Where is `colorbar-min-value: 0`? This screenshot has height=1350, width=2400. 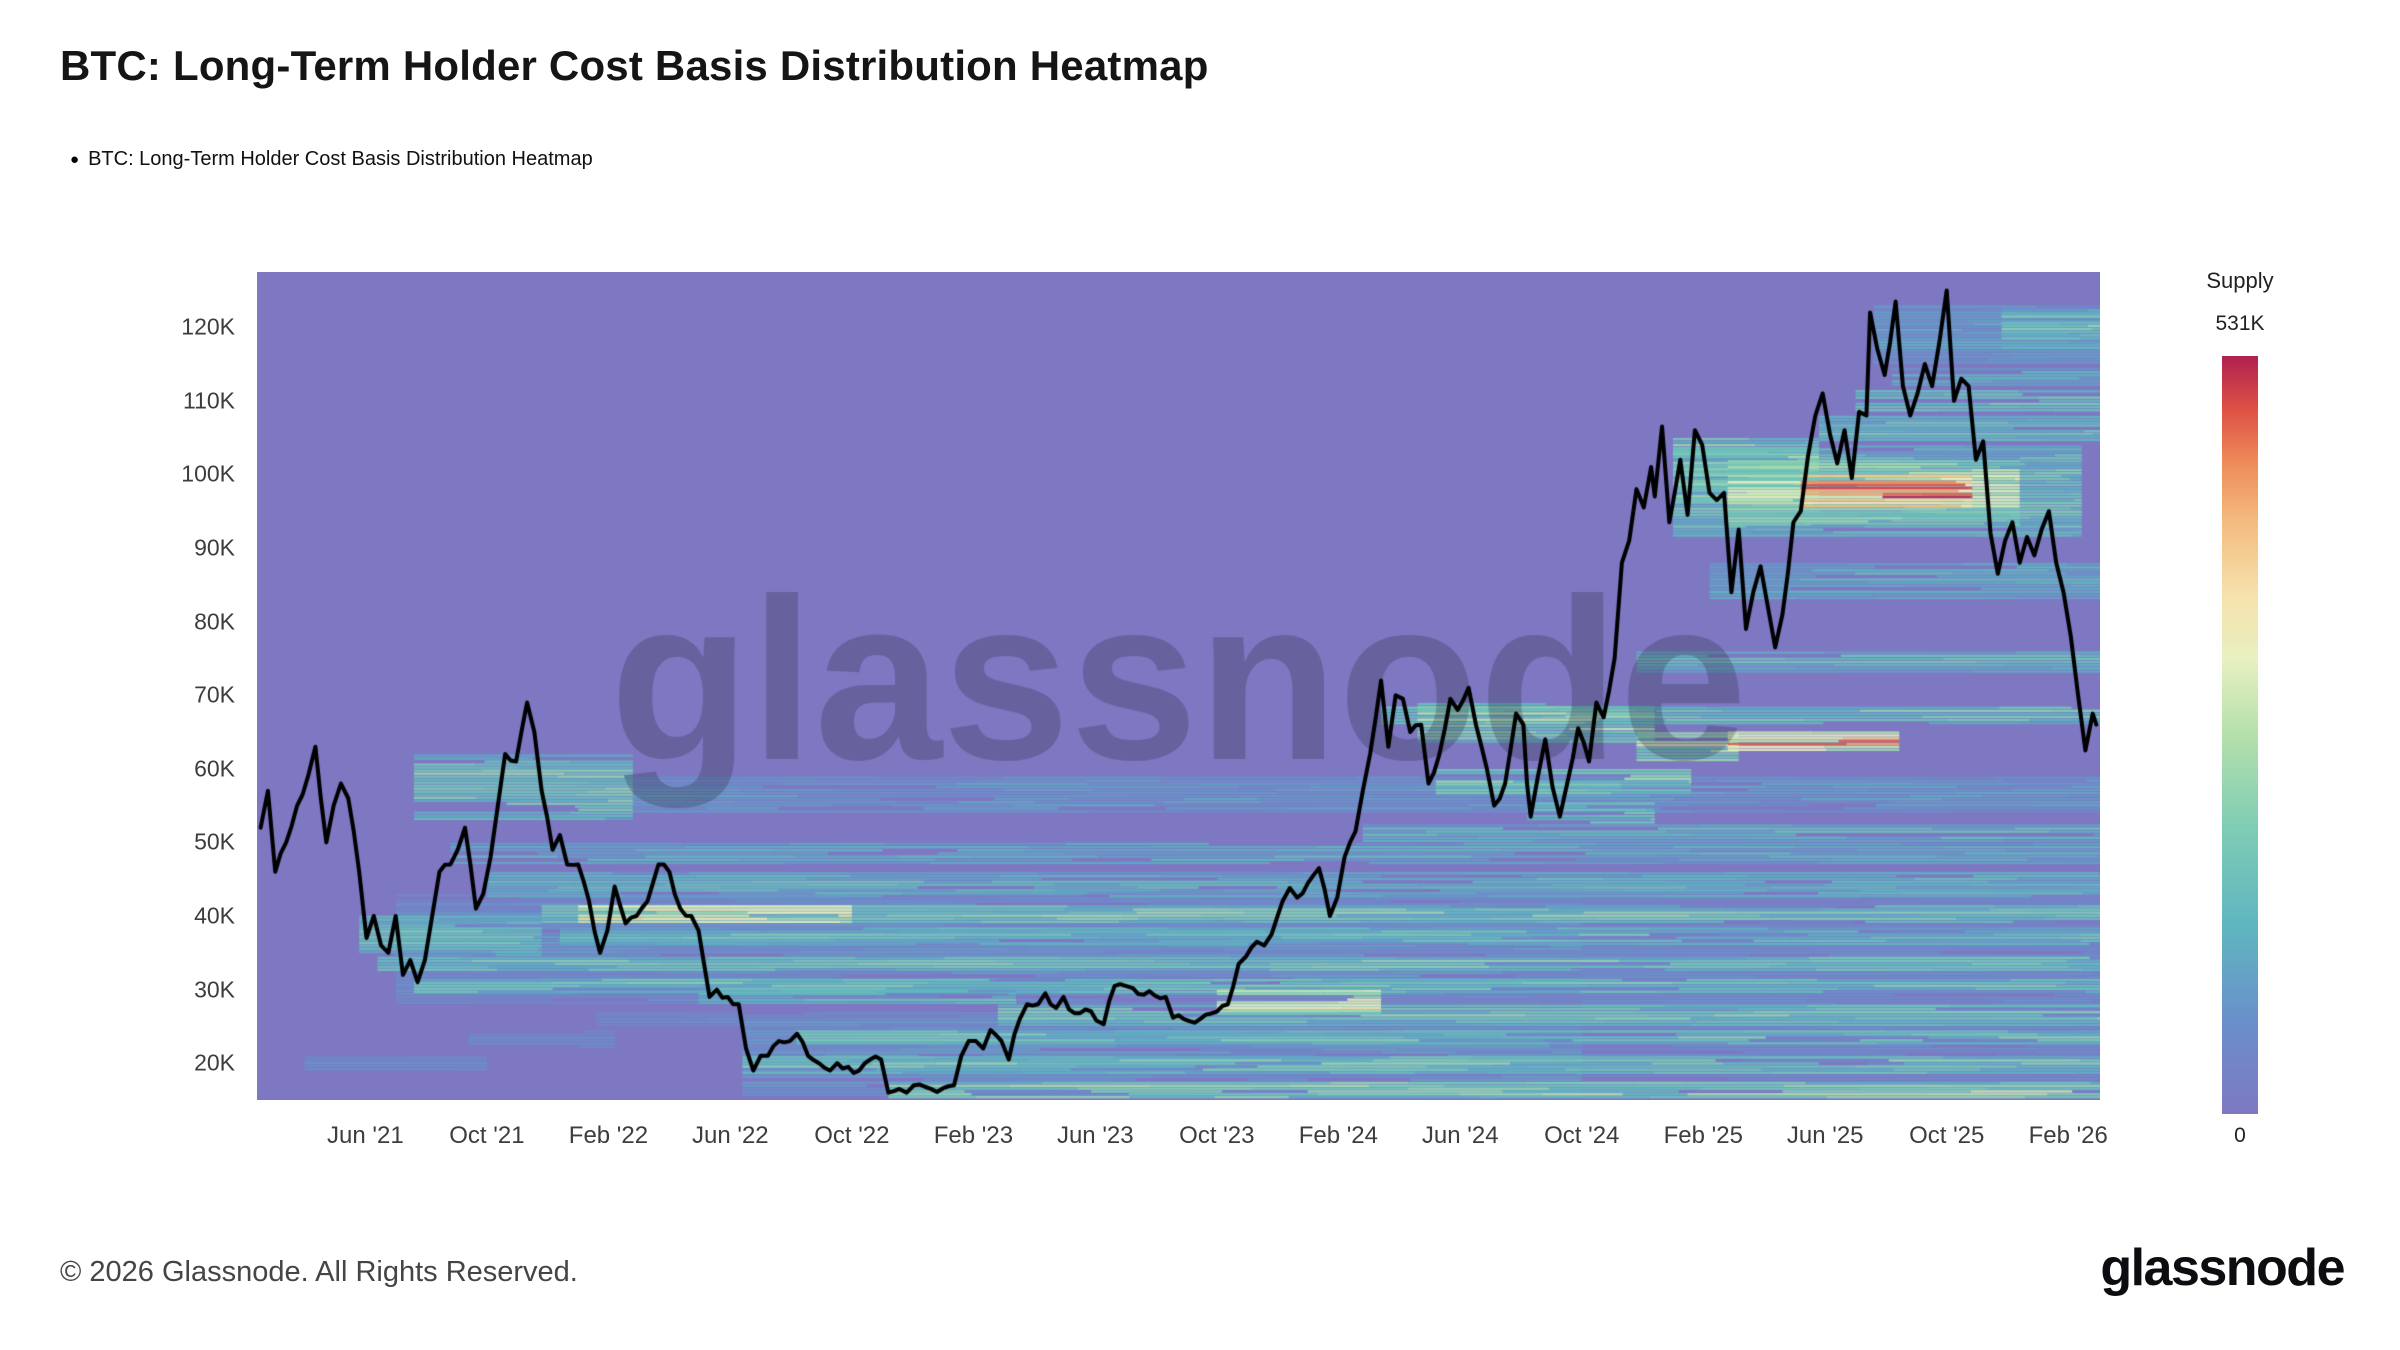 colorbar-min-value: 0 is located at coordinates (2240, 1135).